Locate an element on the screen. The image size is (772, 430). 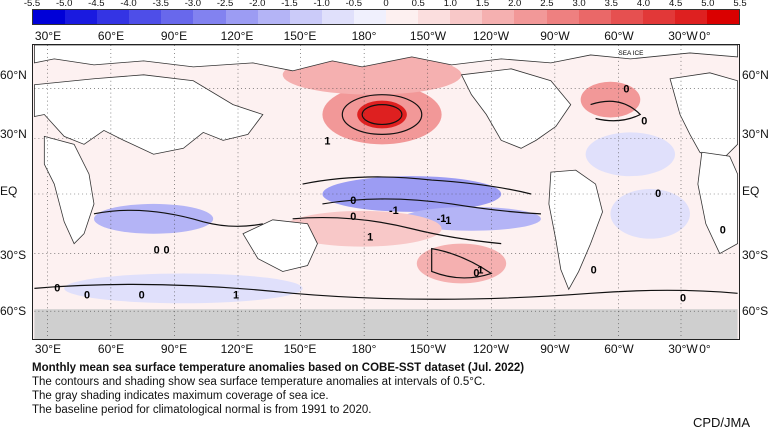
colorbar-tick-label: 2.5 is located at coordinates (547, 4).